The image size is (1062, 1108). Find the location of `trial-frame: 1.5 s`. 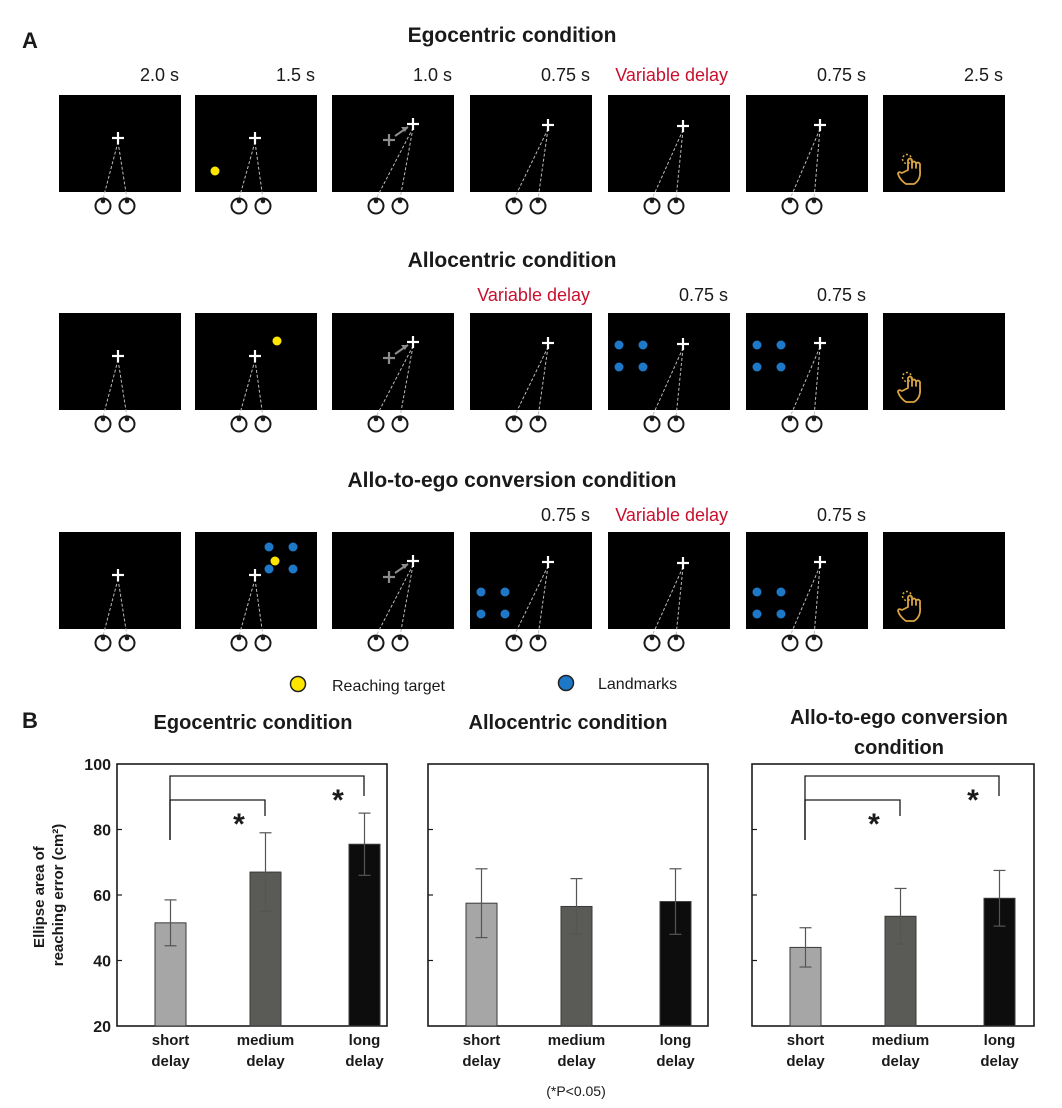

trial-frame: 1.5 s is located at coordinates (256, 140).